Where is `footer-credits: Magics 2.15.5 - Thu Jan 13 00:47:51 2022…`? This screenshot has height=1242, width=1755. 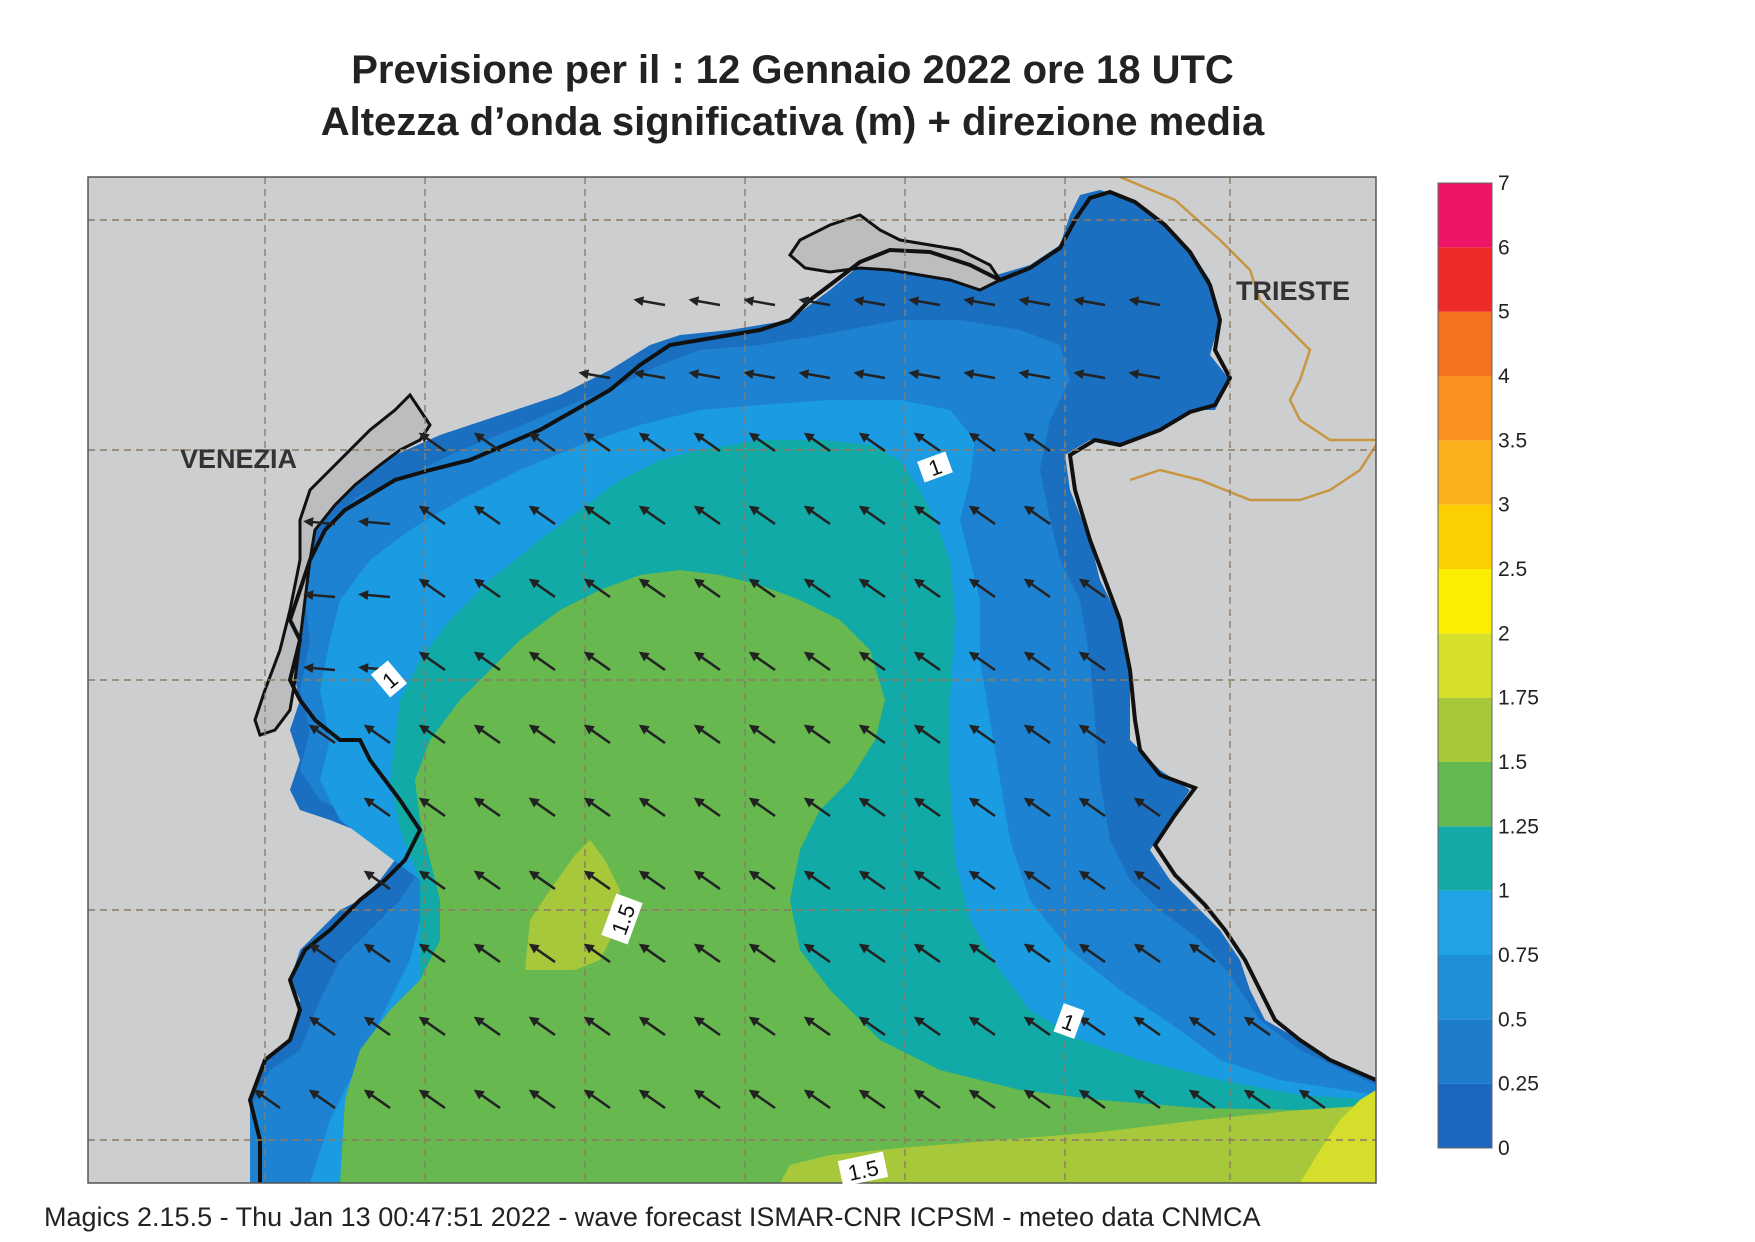
footer-credits: Magics 2.15.5 - Thu Jan 13 00:47:51 2022… is located at coordinates (652, 1217).